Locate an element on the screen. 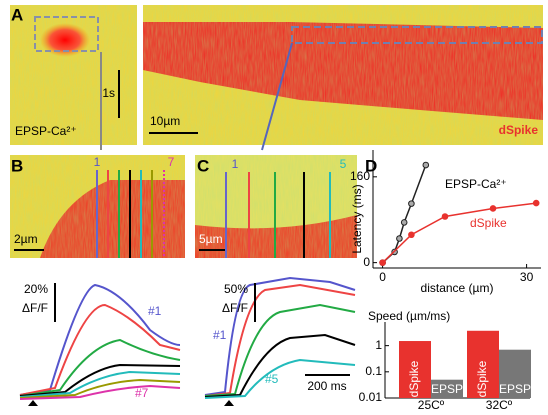 The image size is (548, 415). y-tick-label: 0.01 is located at coordinates (371, 397).